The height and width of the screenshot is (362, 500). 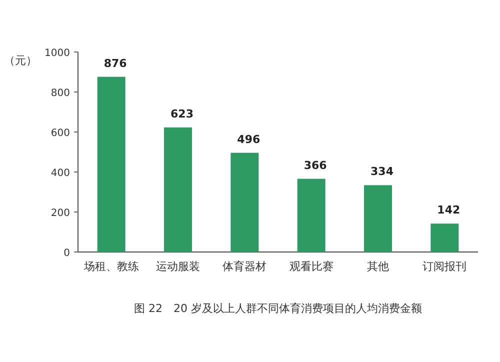 What do you see at coordinates (20, 60) in the screenshot?
I see `y-axis-title: （元）` at bounding box center [20, 60].